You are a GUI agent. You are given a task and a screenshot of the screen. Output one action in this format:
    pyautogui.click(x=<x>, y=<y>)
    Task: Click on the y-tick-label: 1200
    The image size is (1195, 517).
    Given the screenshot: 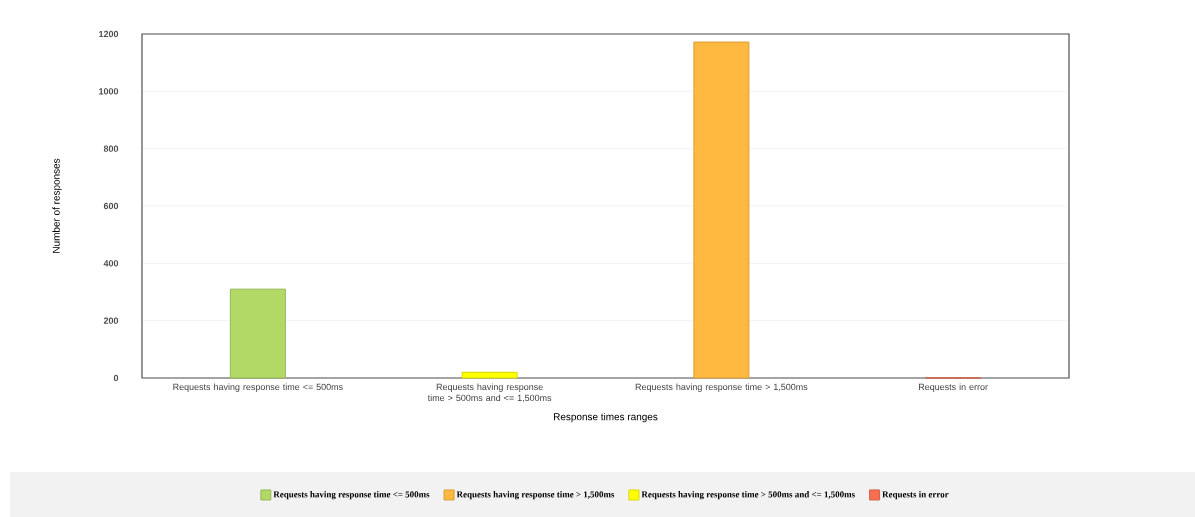 What is the action you would take?
    pyautogui.click(x=109, y=34)
    